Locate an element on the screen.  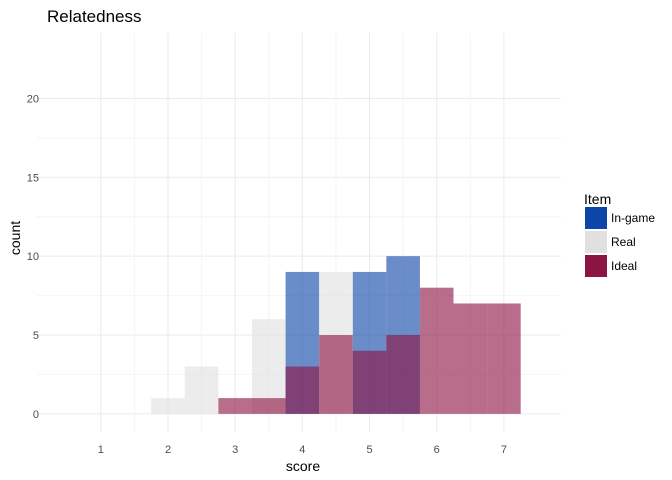
legend-label: In-game is located at coordinates (633, 218).